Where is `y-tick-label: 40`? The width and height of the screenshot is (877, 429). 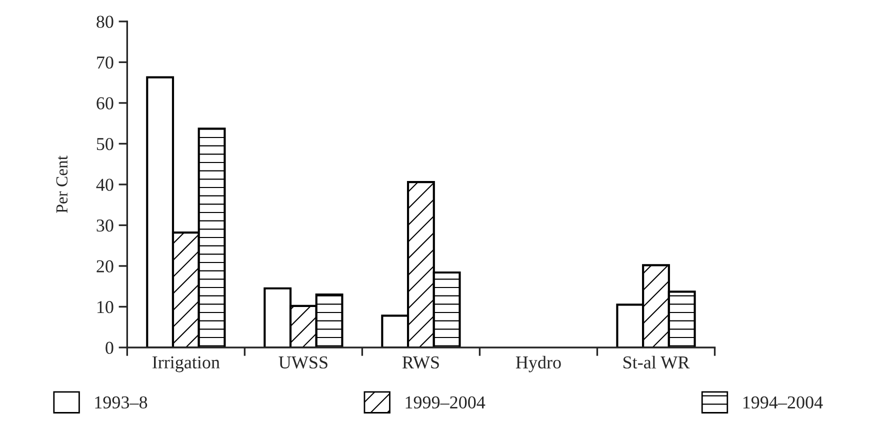 y-tick-label: 40 is located at coordinates (105, 184).